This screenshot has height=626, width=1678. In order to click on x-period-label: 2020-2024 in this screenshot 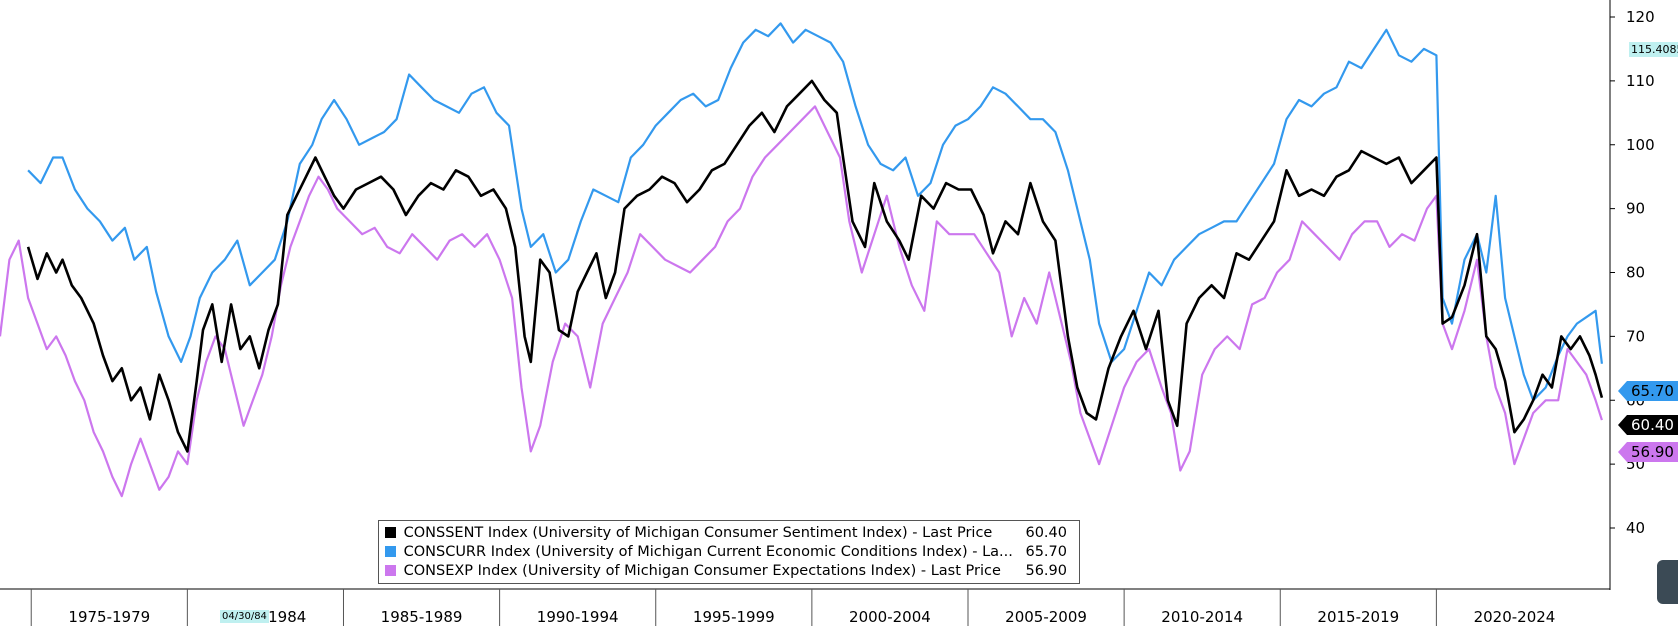, I will do `click(1515, 617)`.